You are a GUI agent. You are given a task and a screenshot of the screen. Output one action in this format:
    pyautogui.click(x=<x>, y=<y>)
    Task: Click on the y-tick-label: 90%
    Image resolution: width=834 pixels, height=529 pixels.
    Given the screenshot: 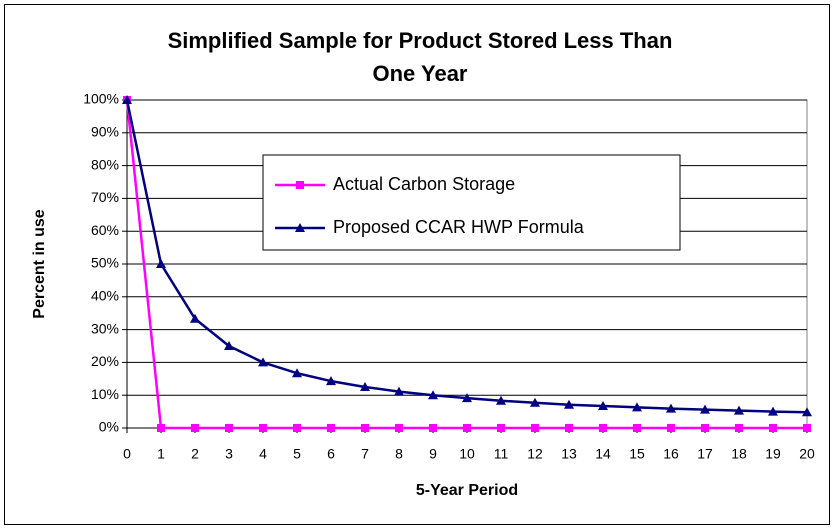 What is the action you would take?
    pyautogui.click(x=105, y=132)
    